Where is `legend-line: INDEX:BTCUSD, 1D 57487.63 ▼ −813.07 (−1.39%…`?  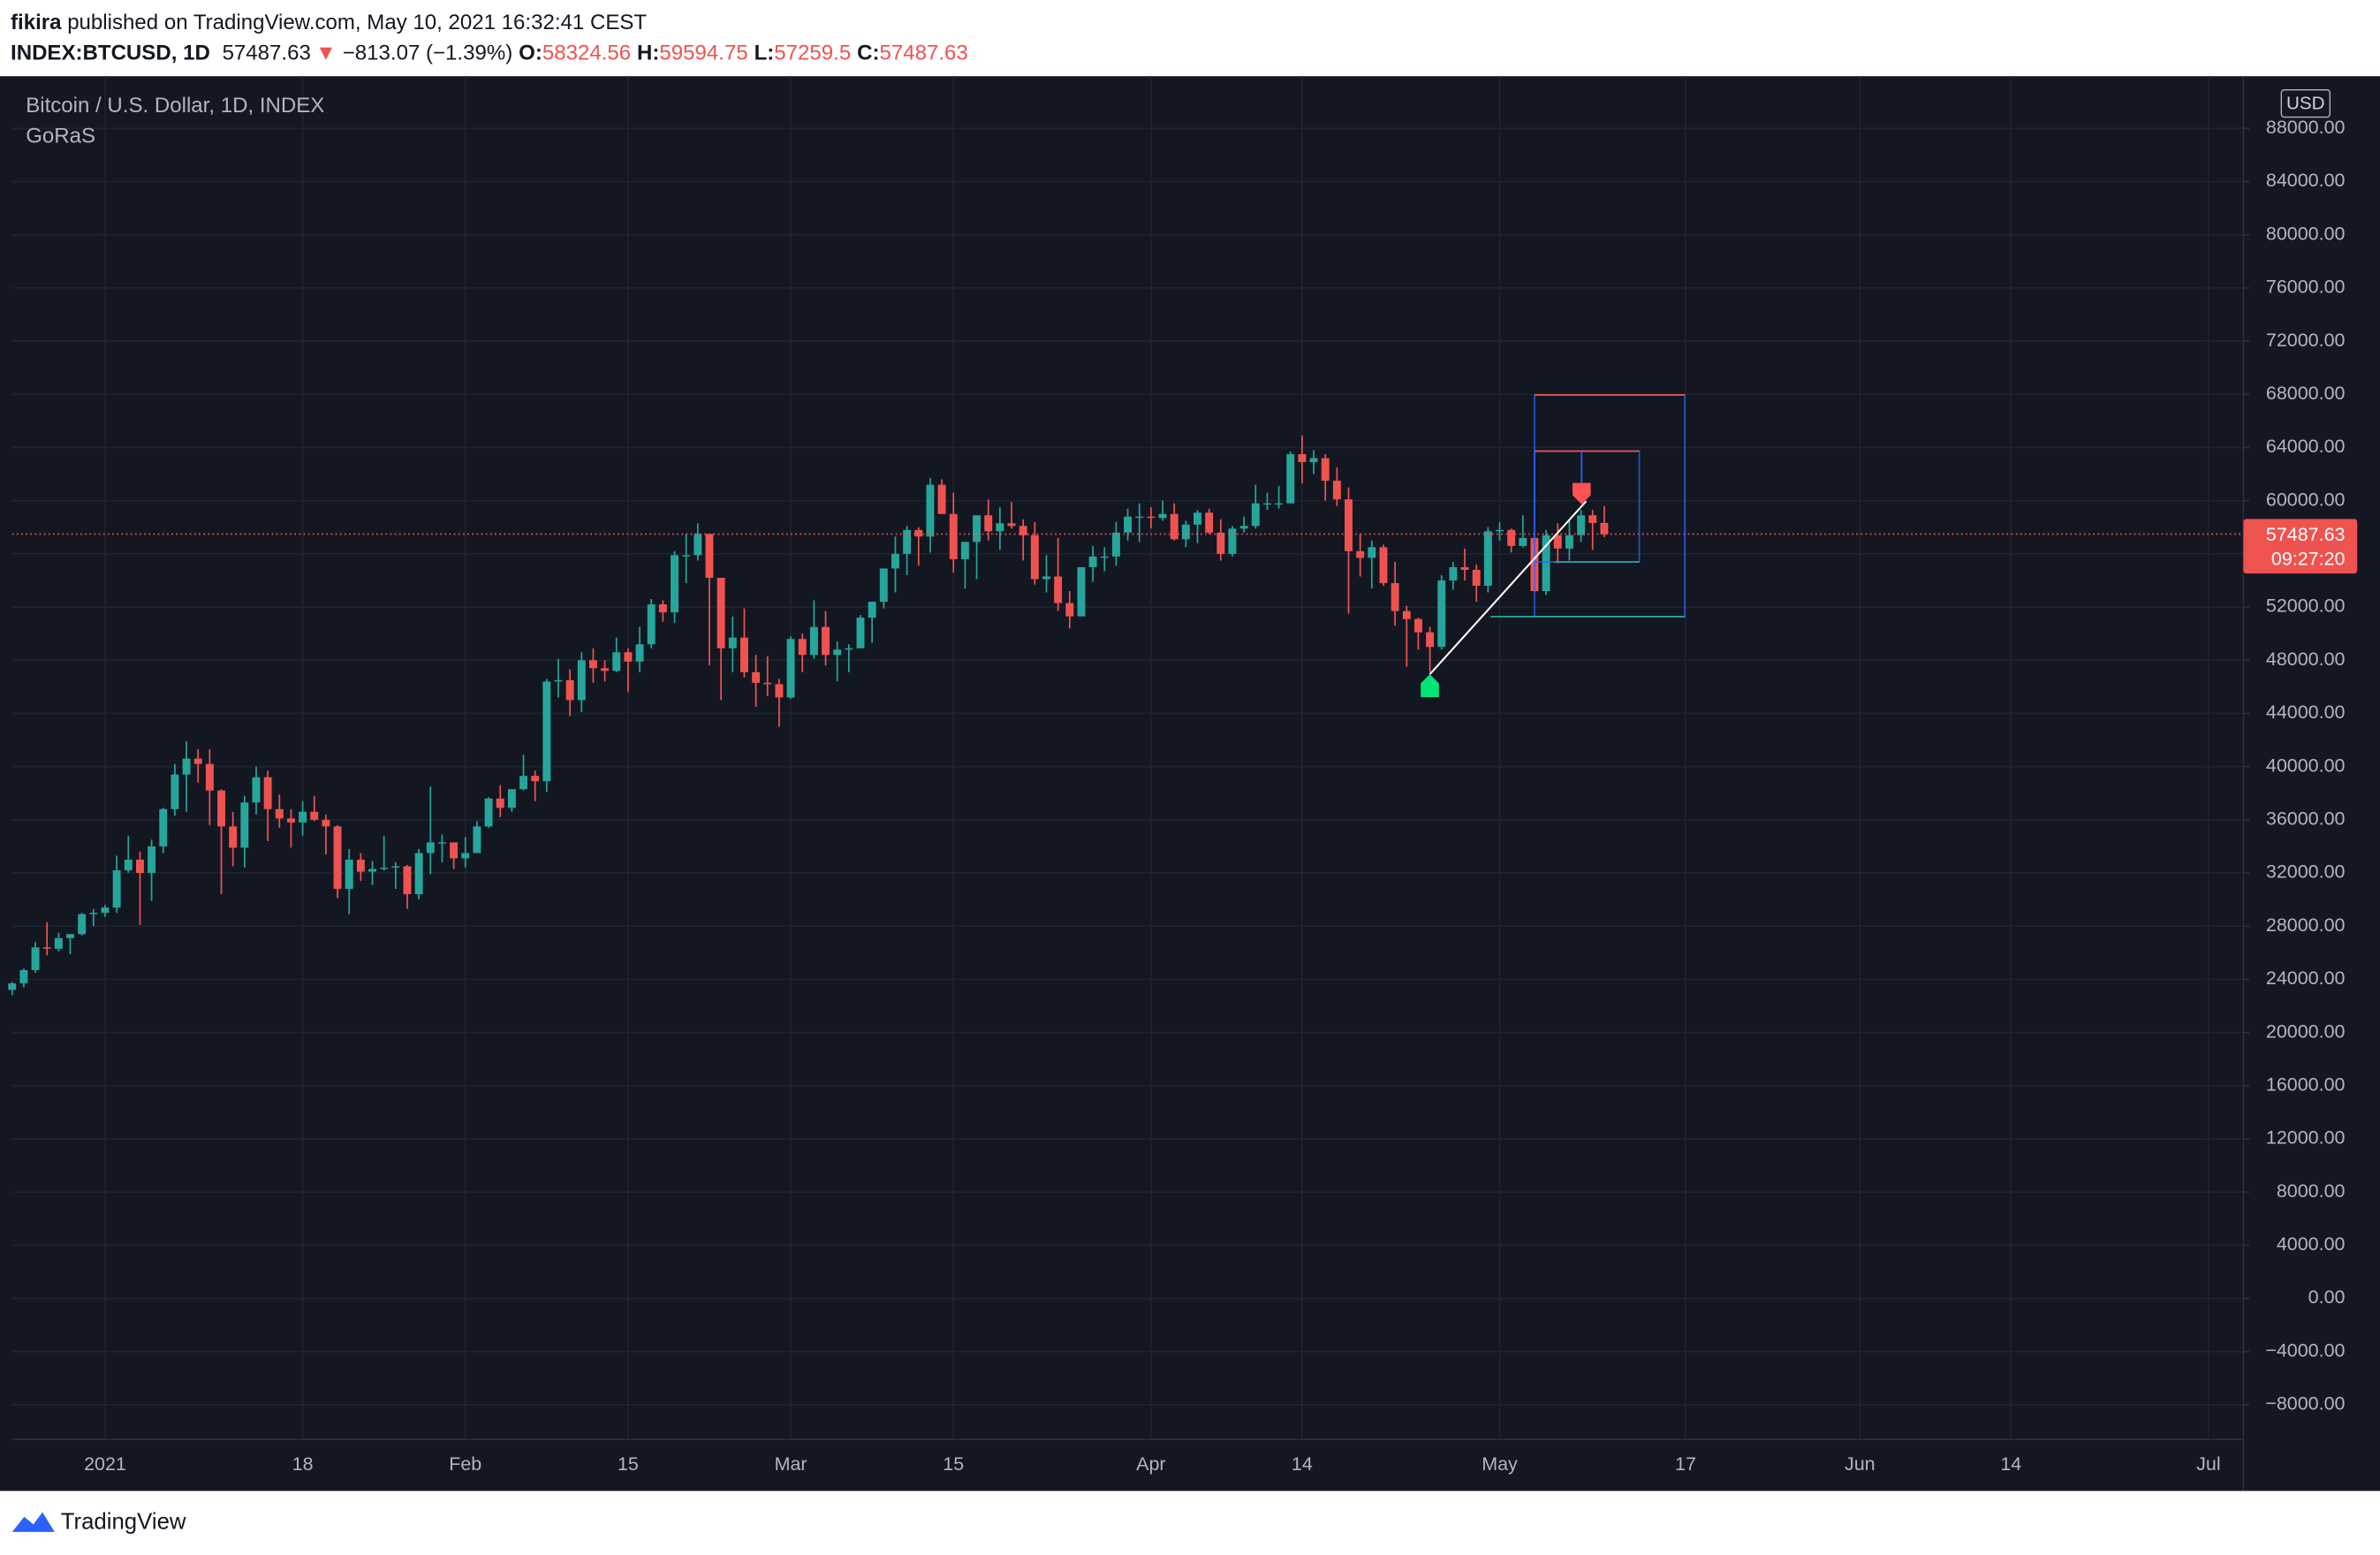
legend-line: INDEX:BTCUSD, 1D 57487.63 ▼ −813.07 (−1.39%… is located at coordinates (490, 52).